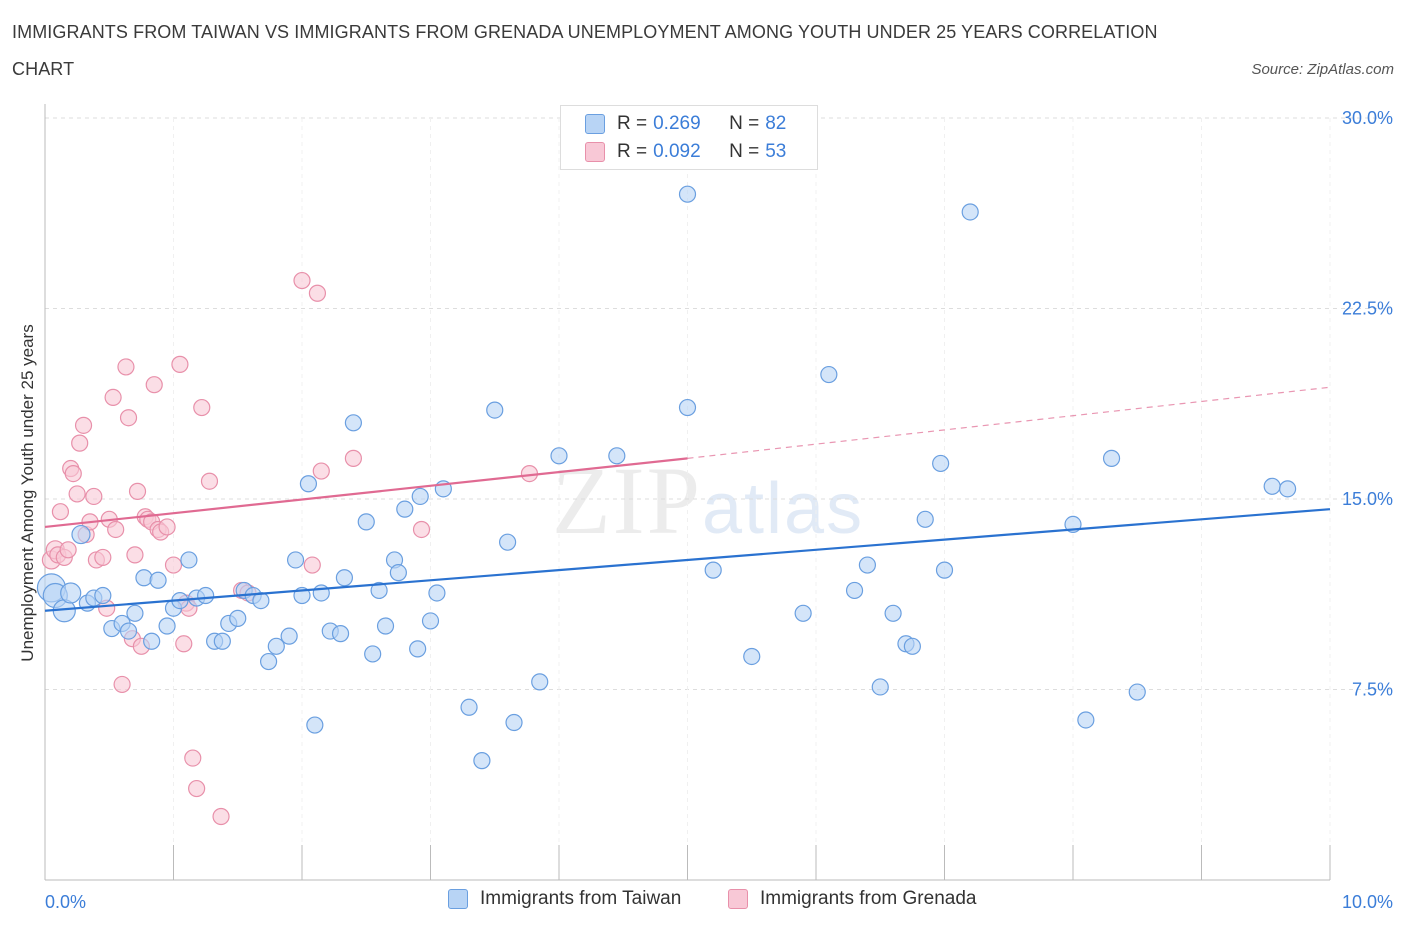  What do you see at coordinates (1322, 69) in the screenshot?
I see `source-label: Source: ZipAtlas.com` at bounding box center [1322, 69].